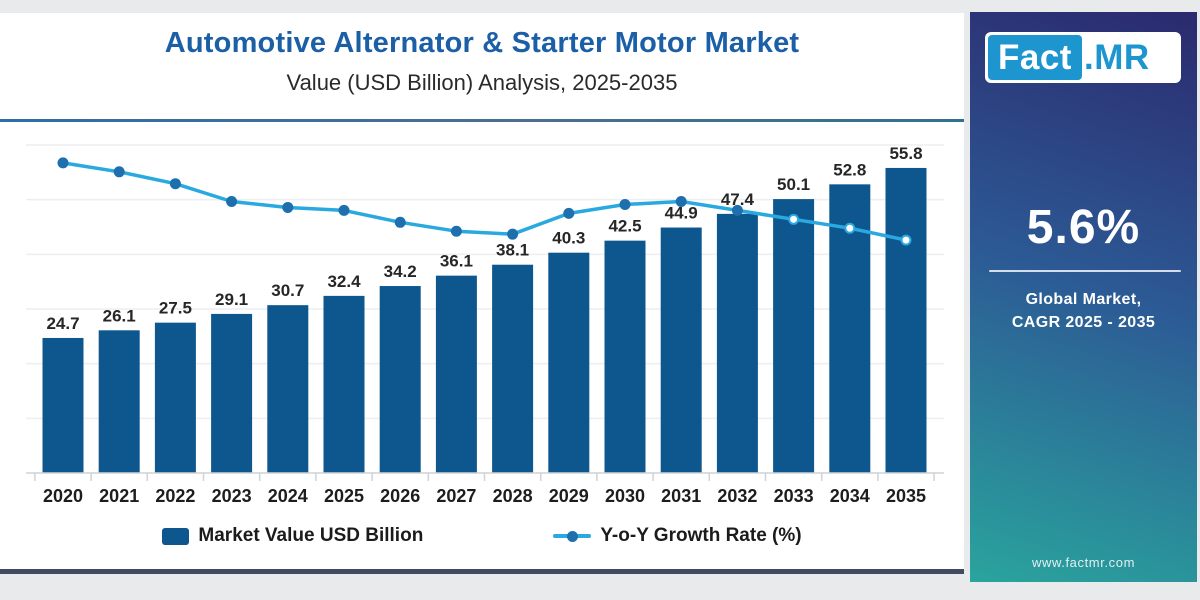  I want to click on bar-value-label: 24.7, so click(62, 323).